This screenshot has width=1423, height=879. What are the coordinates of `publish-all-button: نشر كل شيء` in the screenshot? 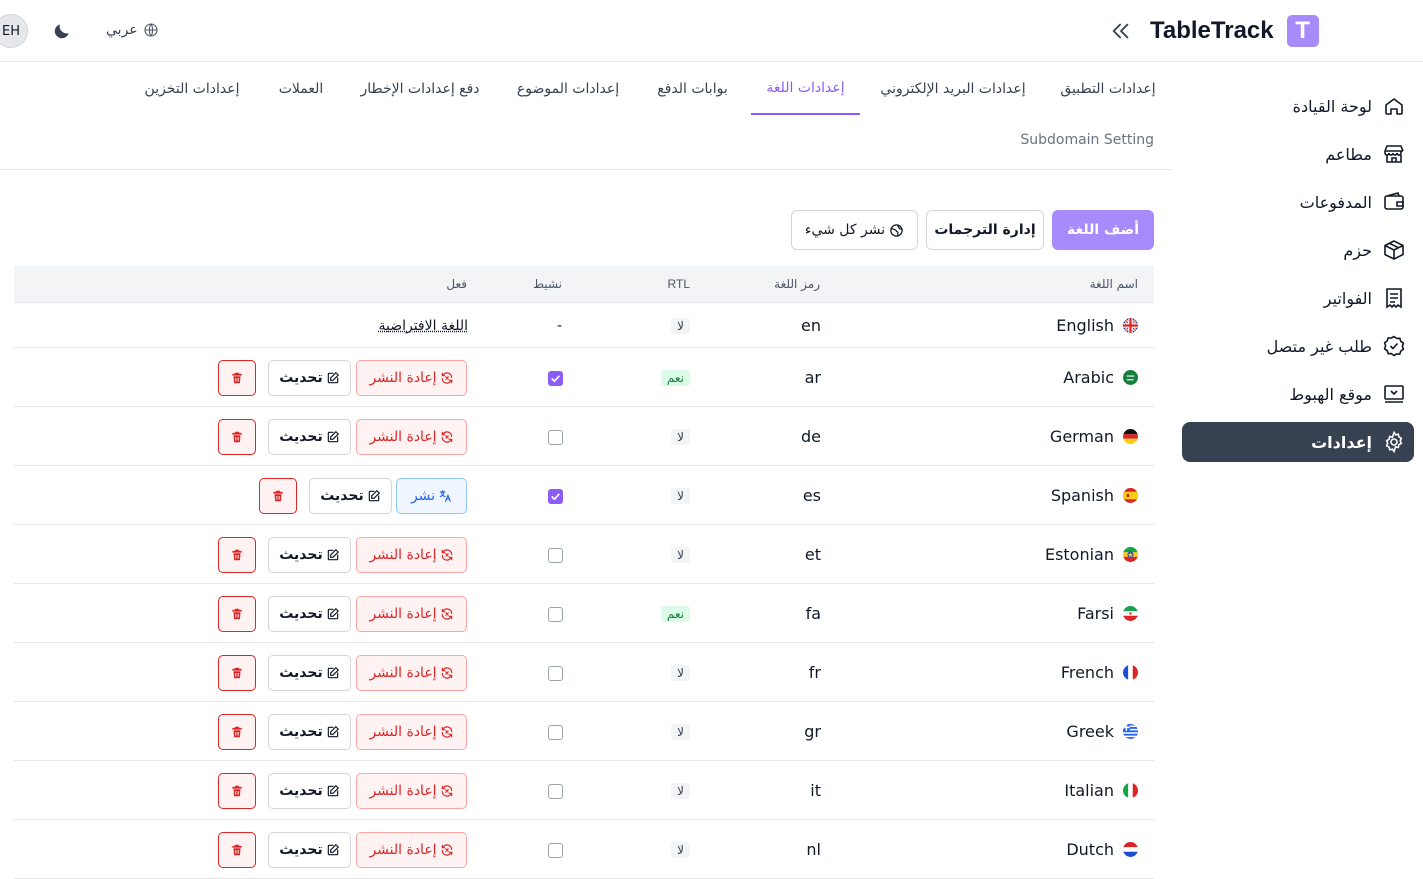 It's located at (854, 230).